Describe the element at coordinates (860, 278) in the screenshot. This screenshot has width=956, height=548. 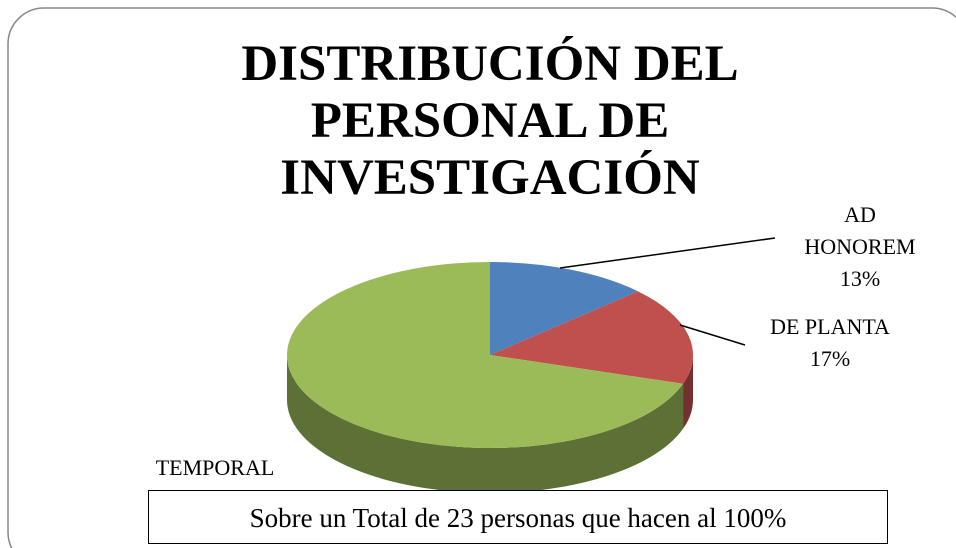
I see `value-label: 13%` at that location.